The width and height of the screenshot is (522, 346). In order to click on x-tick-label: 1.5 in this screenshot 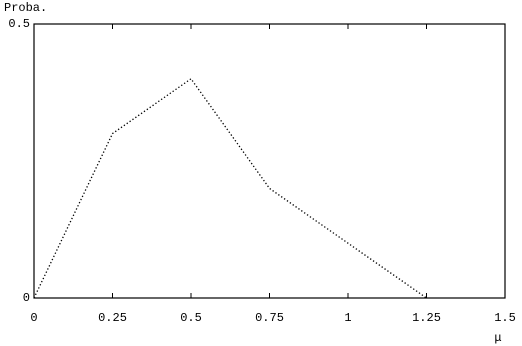, I will do `click(505, 318)`.